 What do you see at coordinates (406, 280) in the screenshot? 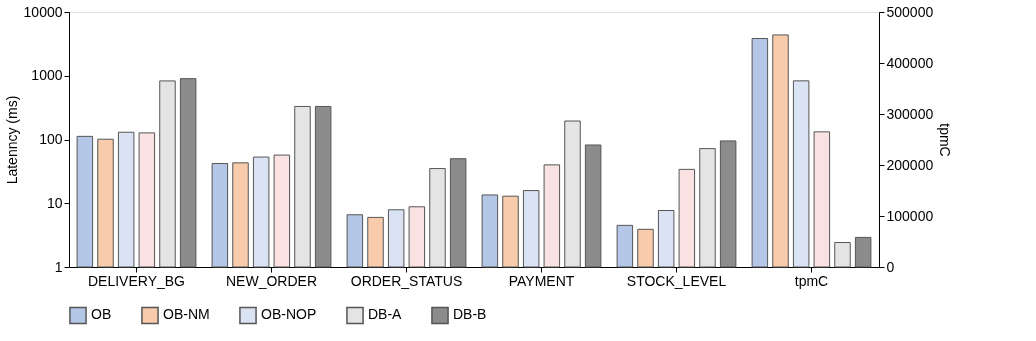
I see `x-tick-label: ORDER_STATUS` at bounding box center [406, 280].